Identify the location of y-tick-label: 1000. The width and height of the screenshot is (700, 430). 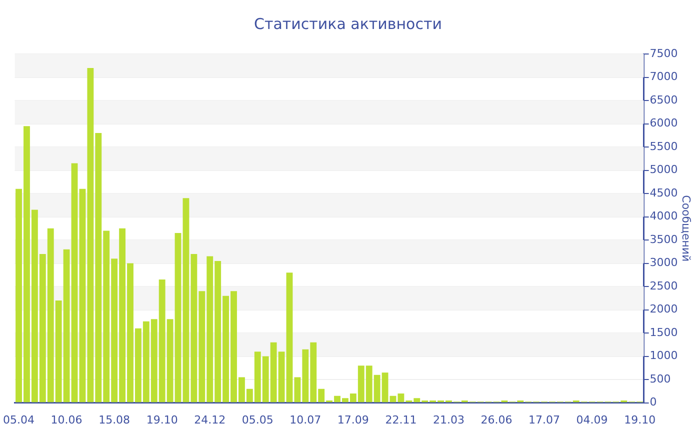
(664, 355).